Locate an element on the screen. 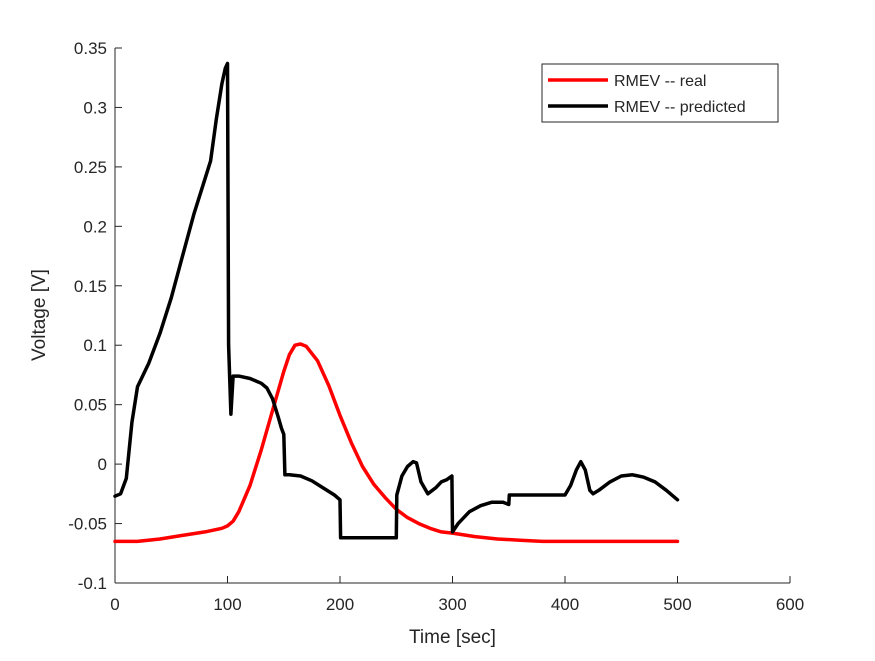 This screenshot has height=661, width=875. y-tick-label: -0.05 is located at coordinates (87, 524).